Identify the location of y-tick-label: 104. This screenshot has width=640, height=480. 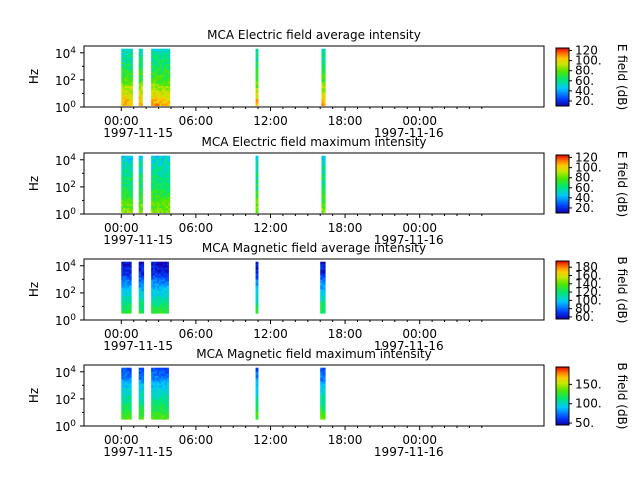
(65, 53).